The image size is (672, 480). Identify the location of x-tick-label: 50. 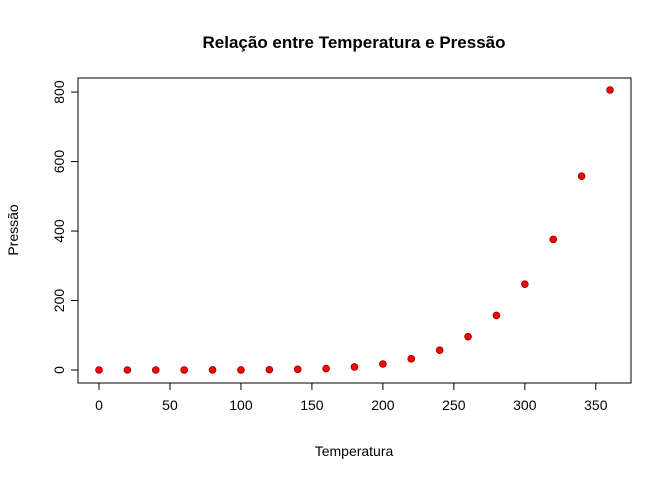
(170, 405).